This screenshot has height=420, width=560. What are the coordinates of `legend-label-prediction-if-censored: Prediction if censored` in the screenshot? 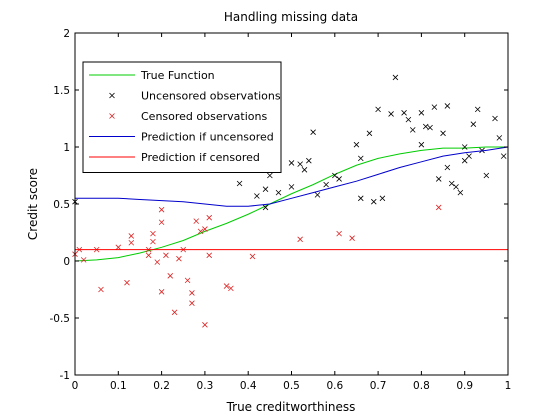 It's located at (200, 157).